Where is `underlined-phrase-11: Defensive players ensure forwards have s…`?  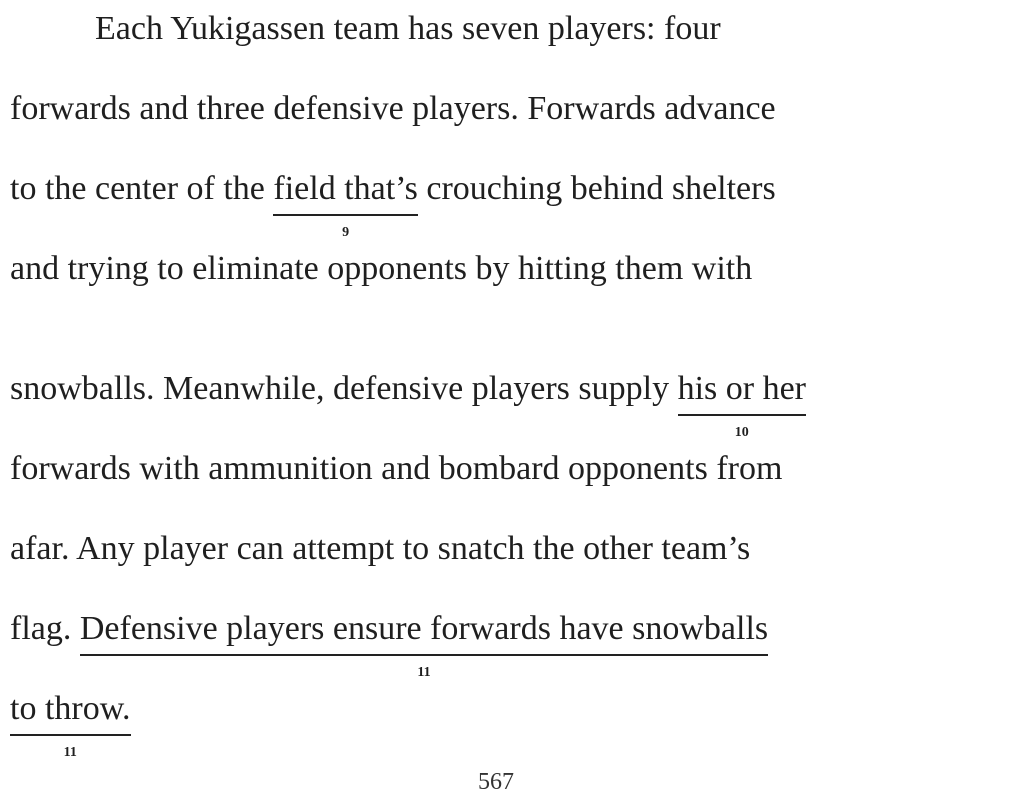
underlined-phrase-11: Defensive players ensure forwards have s… is located at coordinates (424, 645).